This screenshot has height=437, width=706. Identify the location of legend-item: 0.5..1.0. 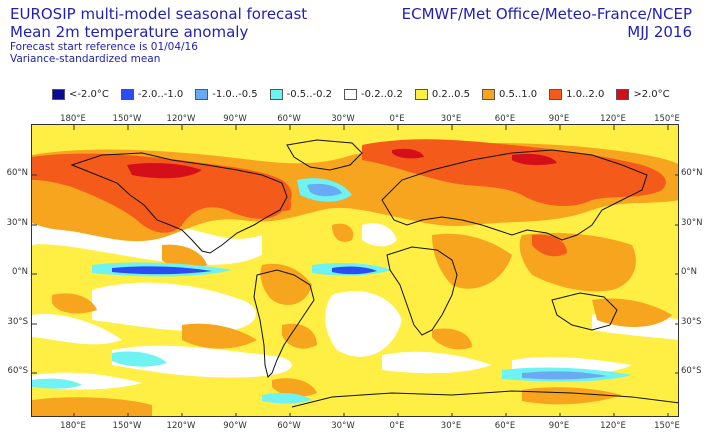
(509, 94).